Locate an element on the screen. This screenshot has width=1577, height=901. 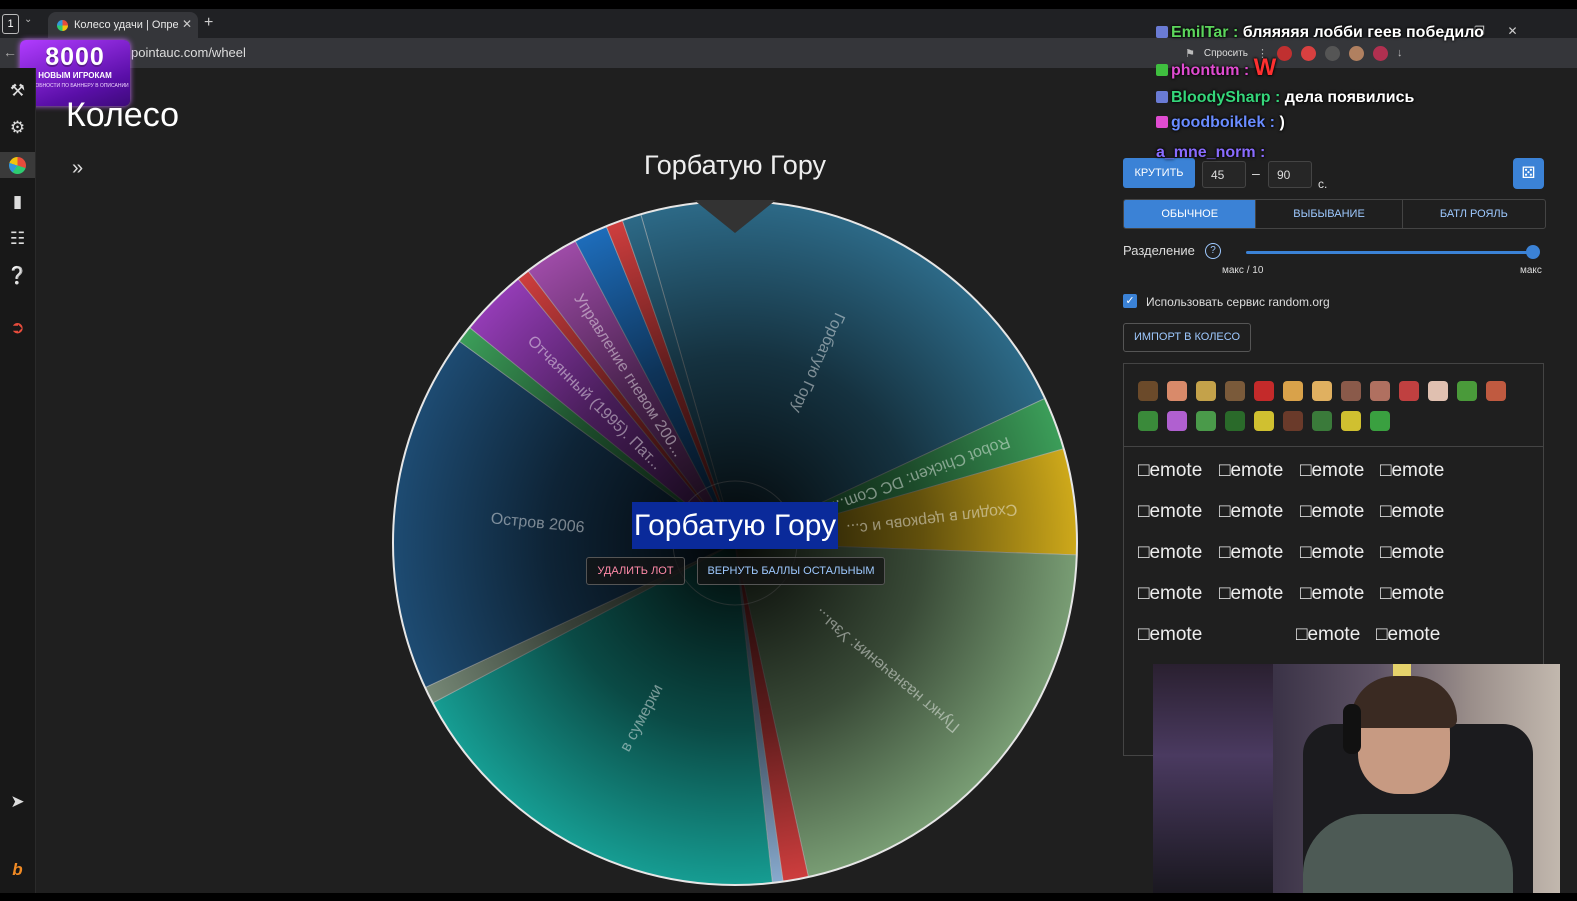
new-tab-plus-icon: + is located at coordinates (209, 22).